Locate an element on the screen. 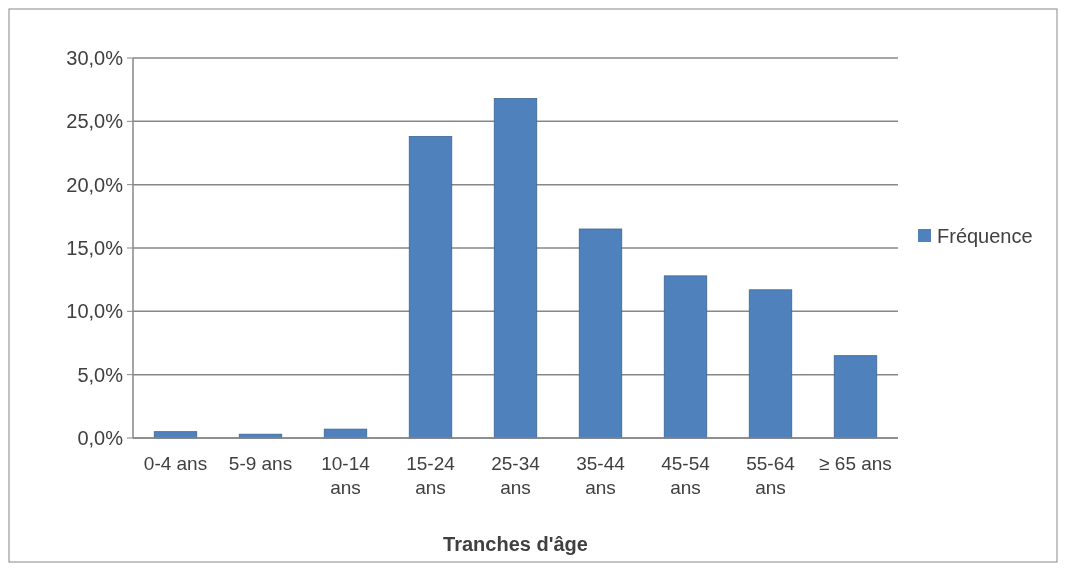 This screenshot has width=1066, height=571. y-tick-label: 20,0% is located at coordinates (95, 184).